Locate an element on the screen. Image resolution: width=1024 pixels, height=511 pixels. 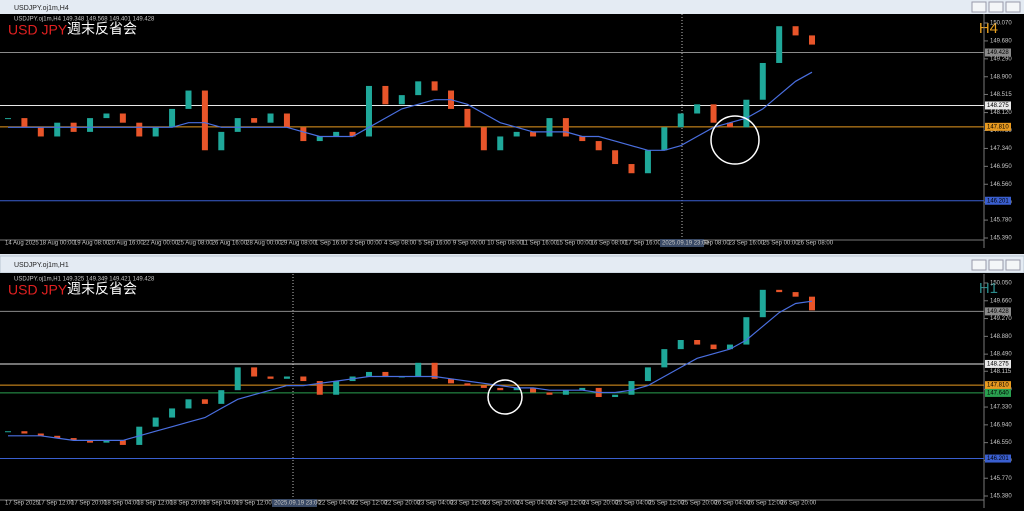
cursor-time-box is located at coordinates (294, 503).